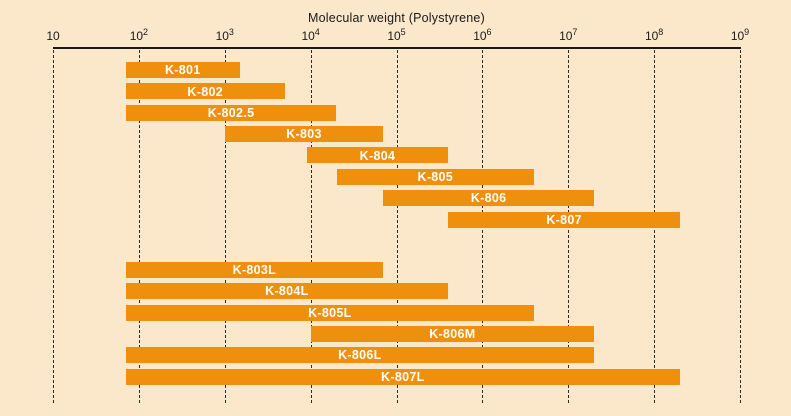 This screenshot has height=416, width=791. I want to click on axis-tick-label-10e1: 10, so click(53, 36).